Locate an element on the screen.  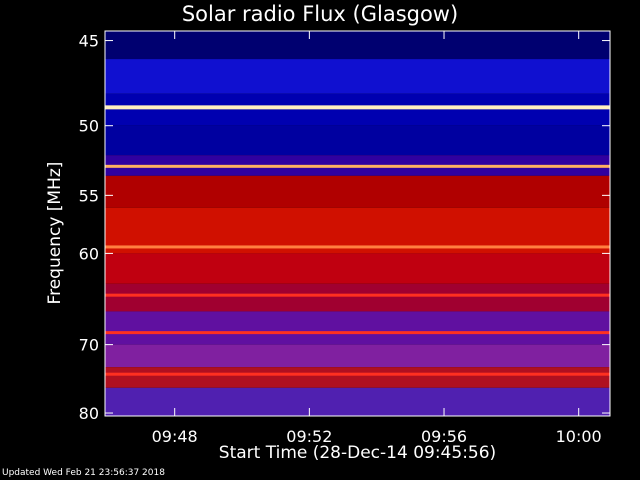
x-tick-label: 09:52 is located at coordinates (309, 436).